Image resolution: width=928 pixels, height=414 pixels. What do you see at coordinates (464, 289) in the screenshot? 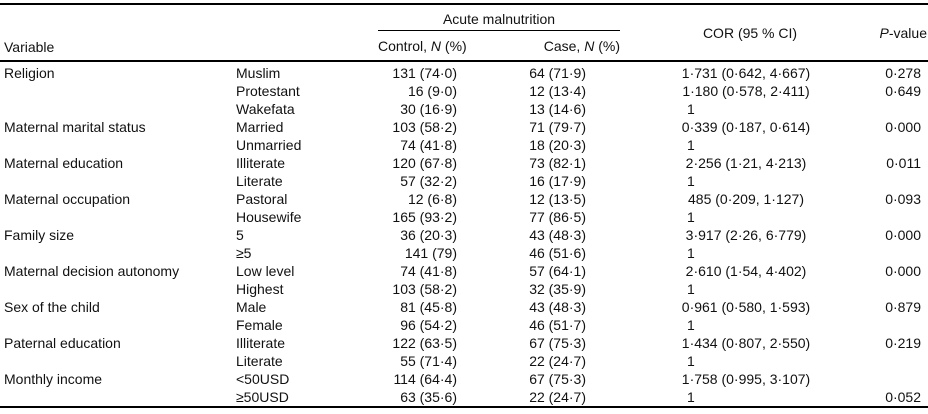
I see `table-row: Highest 103 (58·2) 32 (35·9) 1` at bounding box center [464, 289].